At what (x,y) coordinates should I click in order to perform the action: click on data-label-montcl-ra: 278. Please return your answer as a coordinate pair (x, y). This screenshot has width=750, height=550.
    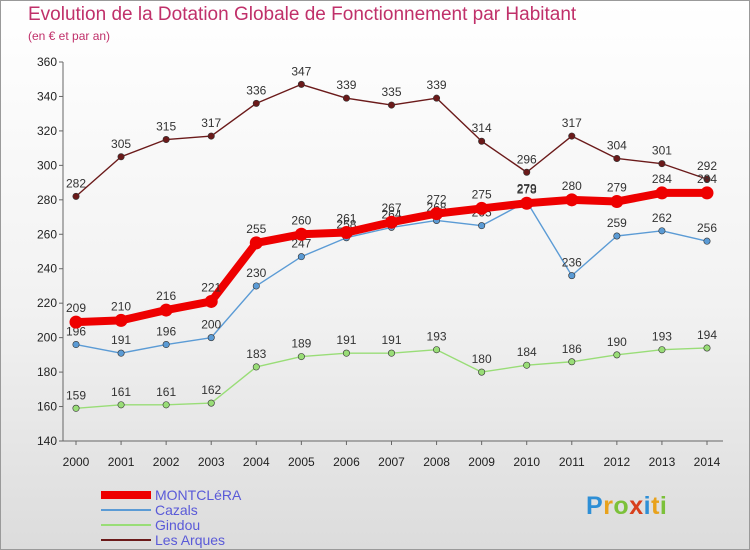
    Looking at the image, I should click on (527, 189).